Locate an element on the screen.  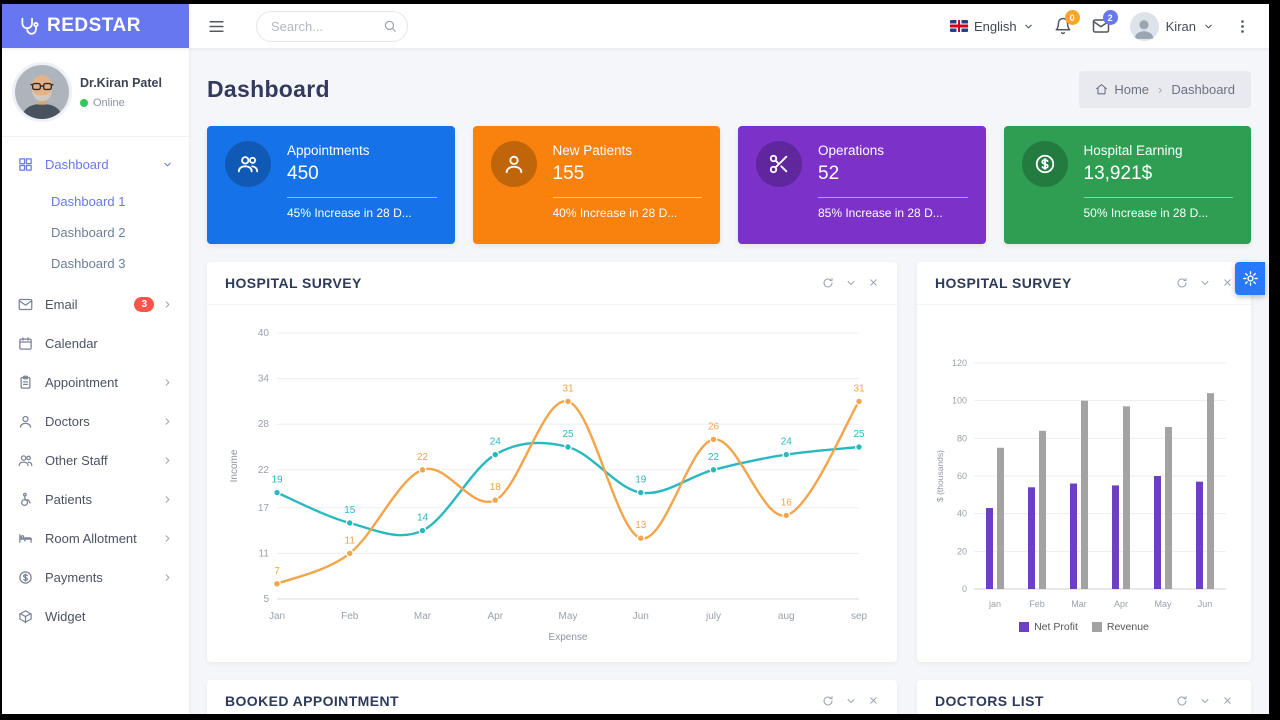
breadcrumb-current: Dashboard is located at coordinates (1203, 89).